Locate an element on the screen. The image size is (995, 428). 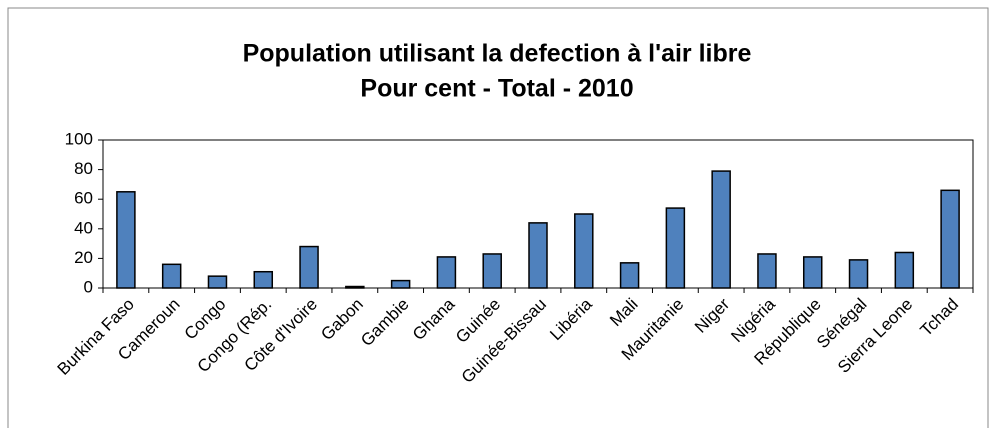
y-tick-label: 0 is located at coordinates (88, 286).